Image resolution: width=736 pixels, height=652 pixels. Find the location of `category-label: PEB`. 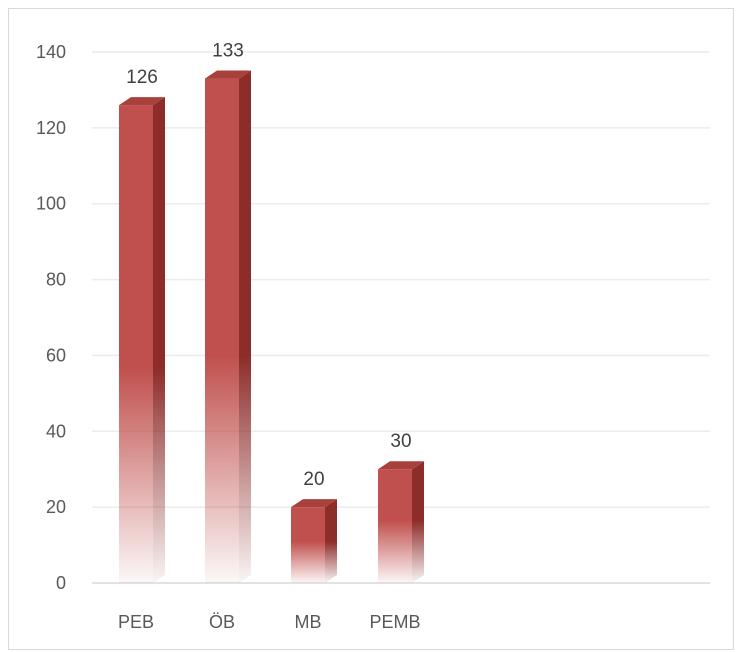

category-label: PEB is located at coordinates (136, 622).